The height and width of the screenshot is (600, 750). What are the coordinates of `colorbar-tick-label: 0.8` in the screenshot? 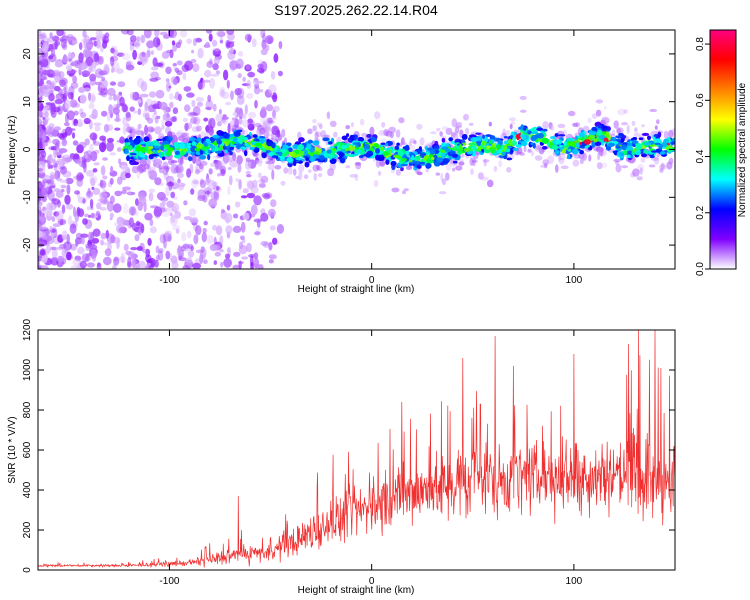 It's located at (700, 44).